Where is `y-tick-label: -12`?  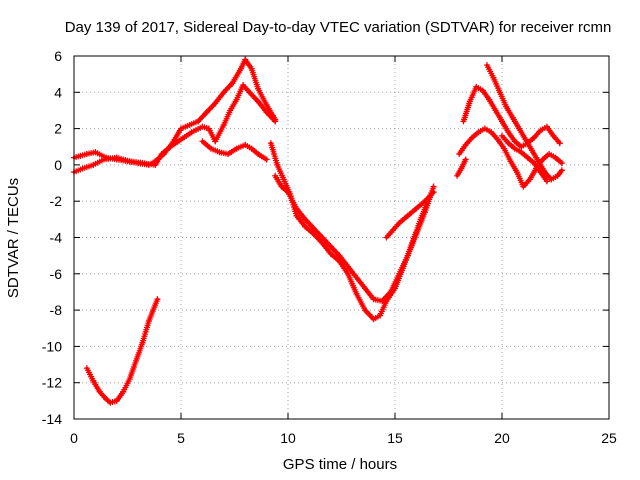 y-tick-label: -12 is located at coordinates (52, 383).